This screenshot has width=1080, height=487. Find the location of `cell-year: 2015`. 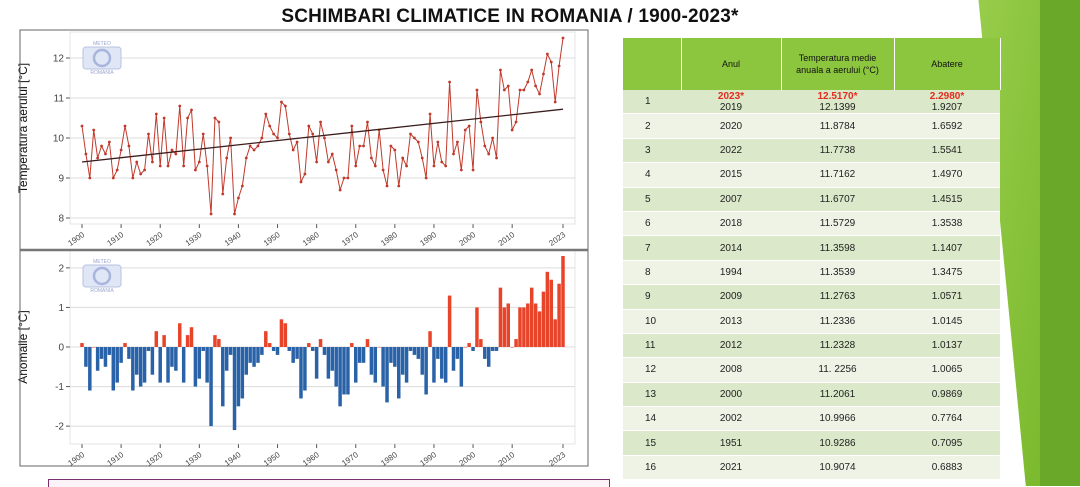

cell-year: 2015 is located at coordinates (731, 175).